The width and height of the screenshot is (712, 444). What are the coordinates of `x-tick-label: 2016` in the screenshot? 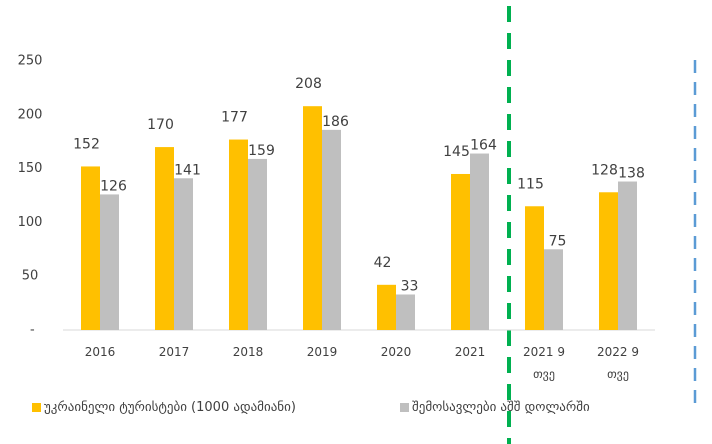 It's located at (100, 352).